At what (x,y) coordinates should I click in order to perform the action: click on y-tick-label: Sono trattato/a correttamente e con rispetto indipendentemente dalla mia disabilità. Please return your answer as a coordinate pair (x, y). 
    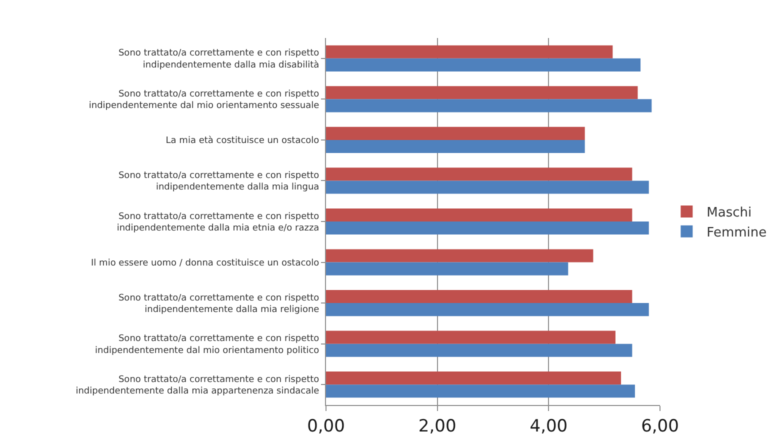
    Looking at the image, I should click on (219, 59).